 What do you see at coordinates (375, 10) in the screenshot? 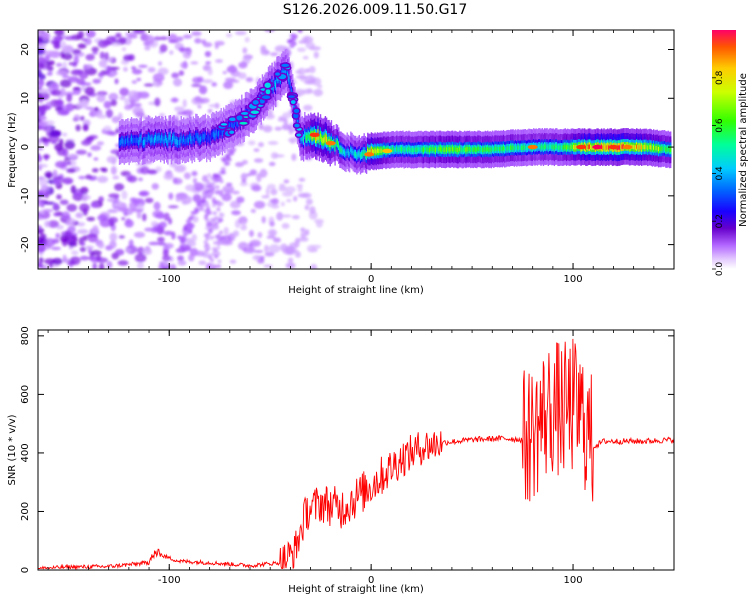
I see `figure-title: S126.2026.009.11.50.G17` at bounding box center [375, 10].